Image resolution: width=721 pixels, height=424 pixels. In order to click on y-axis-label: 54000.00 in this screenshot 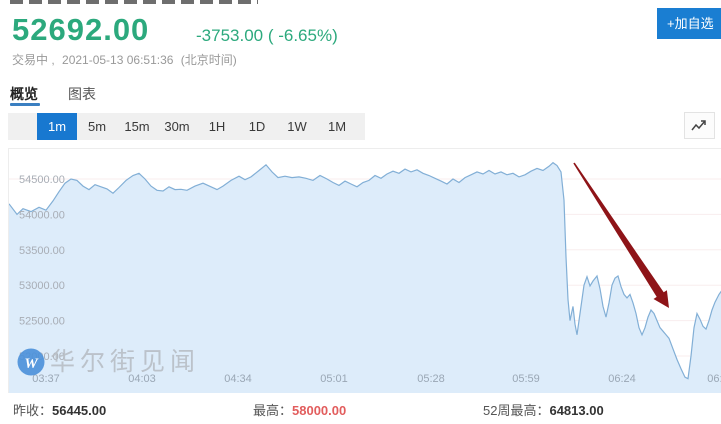, I will do `click(42, 215)`.